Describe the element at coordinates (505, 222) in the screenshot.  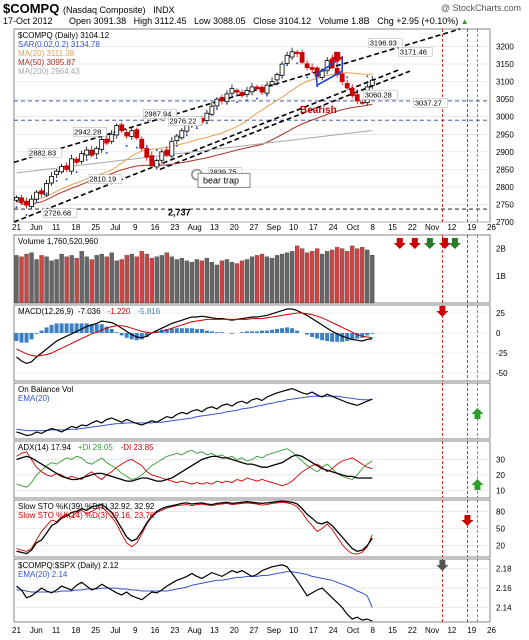
I see `price-tick-0: 2700` at that location.